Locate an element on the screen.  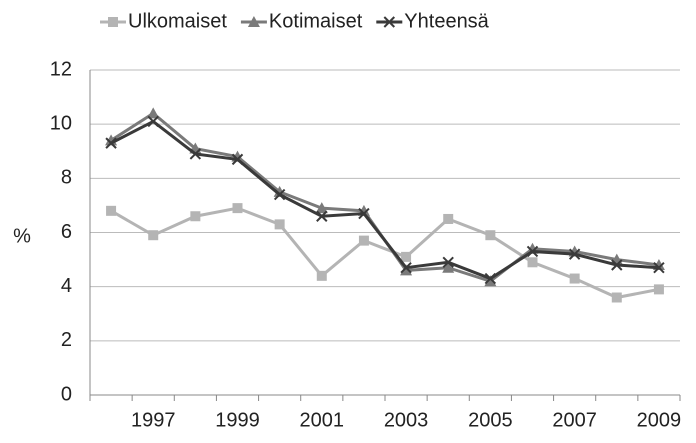
legend-label: Ulkomaiset is located at coordinates (177, 21).